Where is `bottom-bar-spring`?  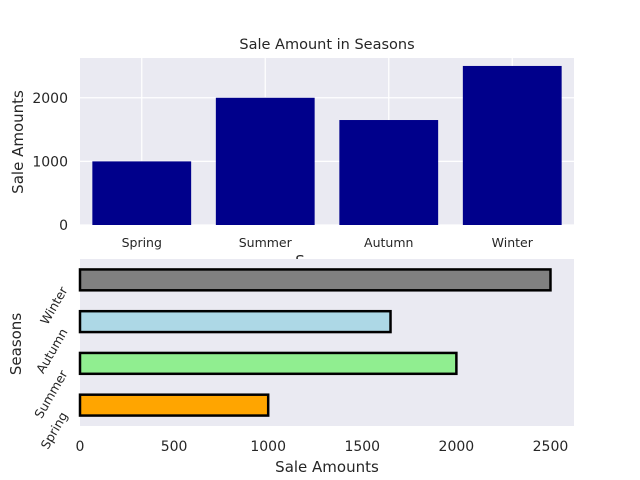 bottom-bar-spring is located at coordinates (174, 405).